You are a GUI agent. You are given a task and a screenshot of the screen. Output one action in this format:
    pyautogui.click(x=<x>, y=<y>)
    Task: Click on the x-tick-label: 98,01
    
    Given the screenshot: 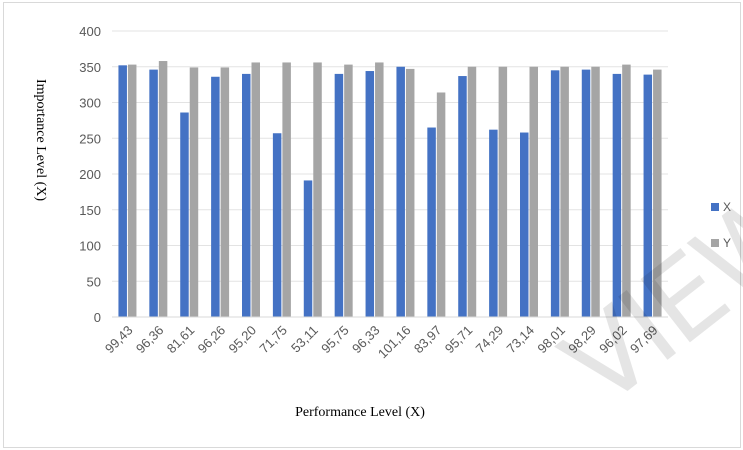 What is the action you would take?
    pyautogui.click(x=551, y=340)
    